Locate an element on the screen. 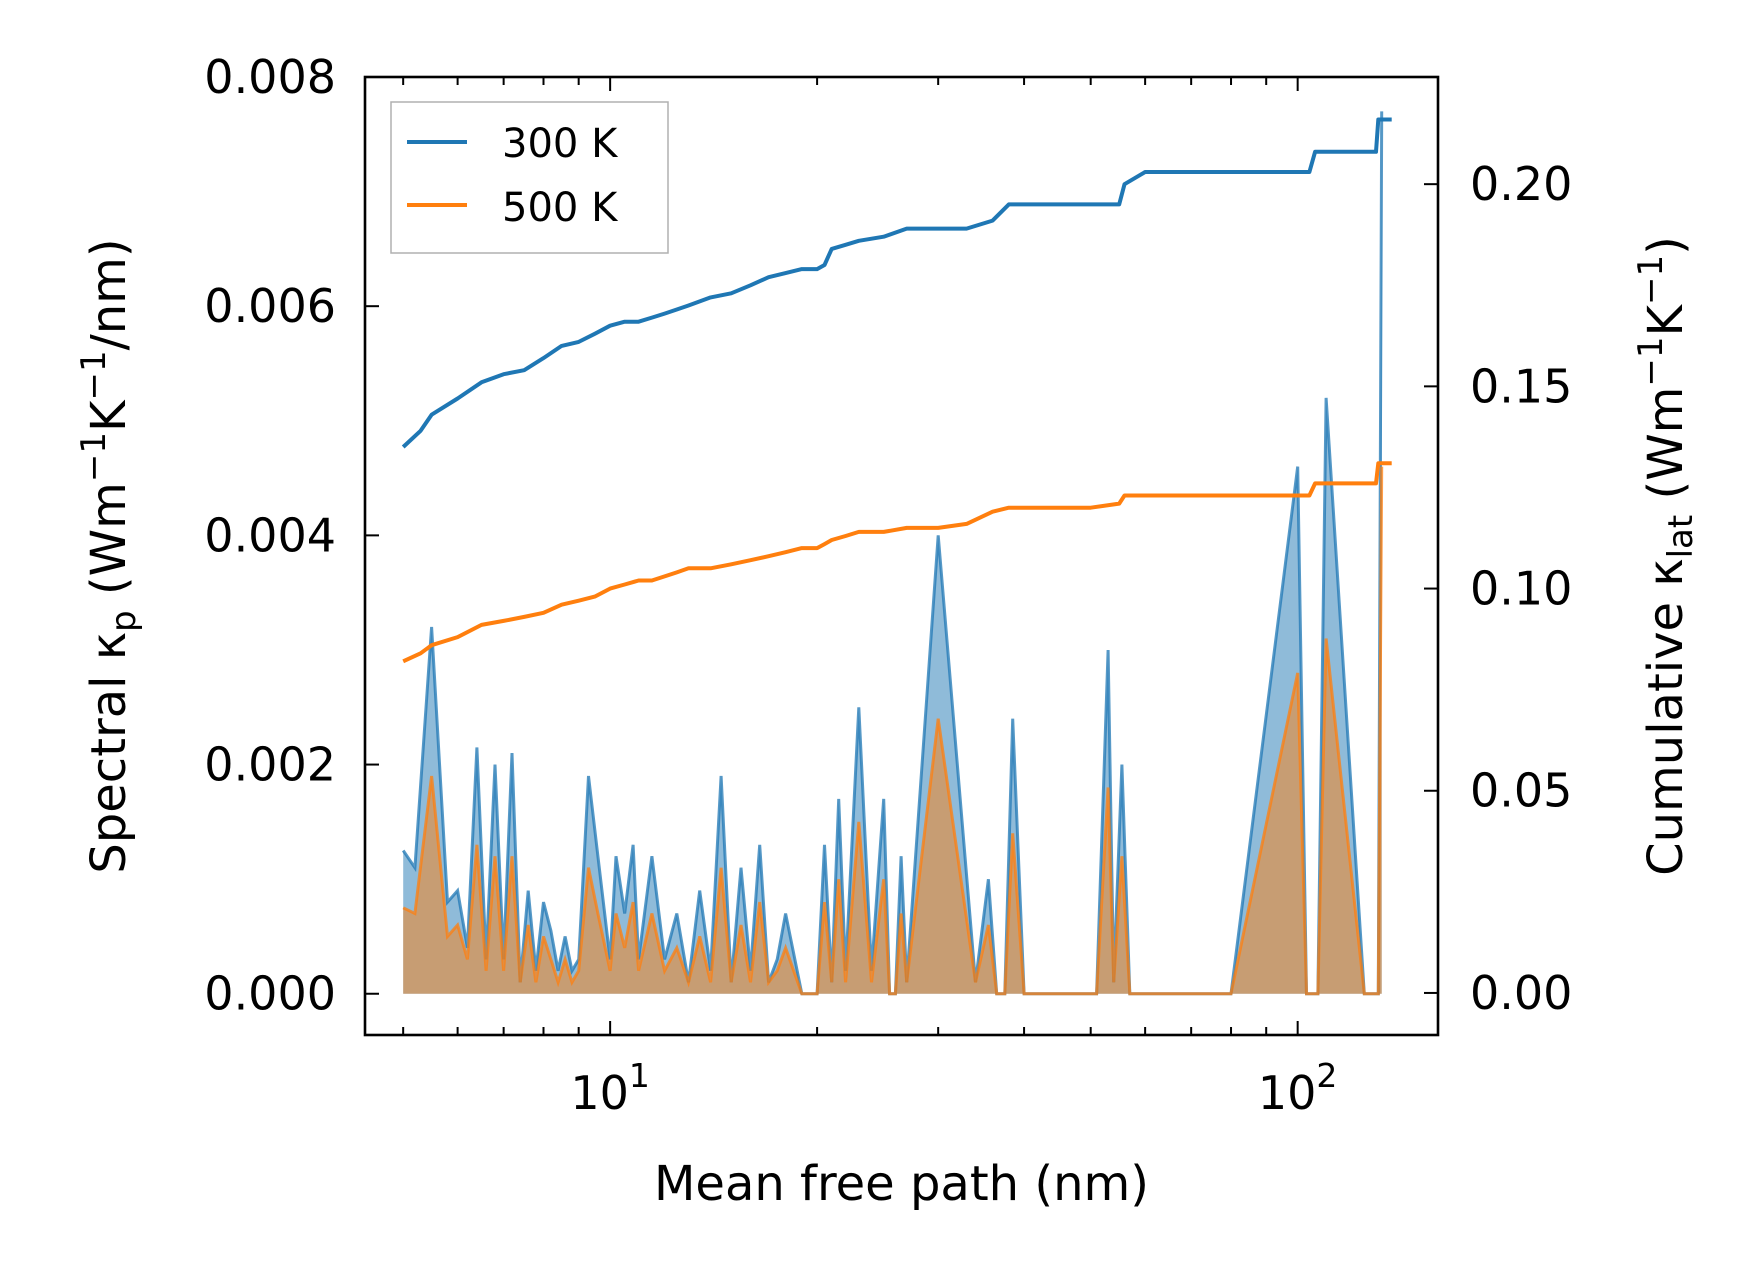 This screenshot has height=1275, width=1753. y-right-tick-label: 0.10 is located at coordinates (1521, 589).